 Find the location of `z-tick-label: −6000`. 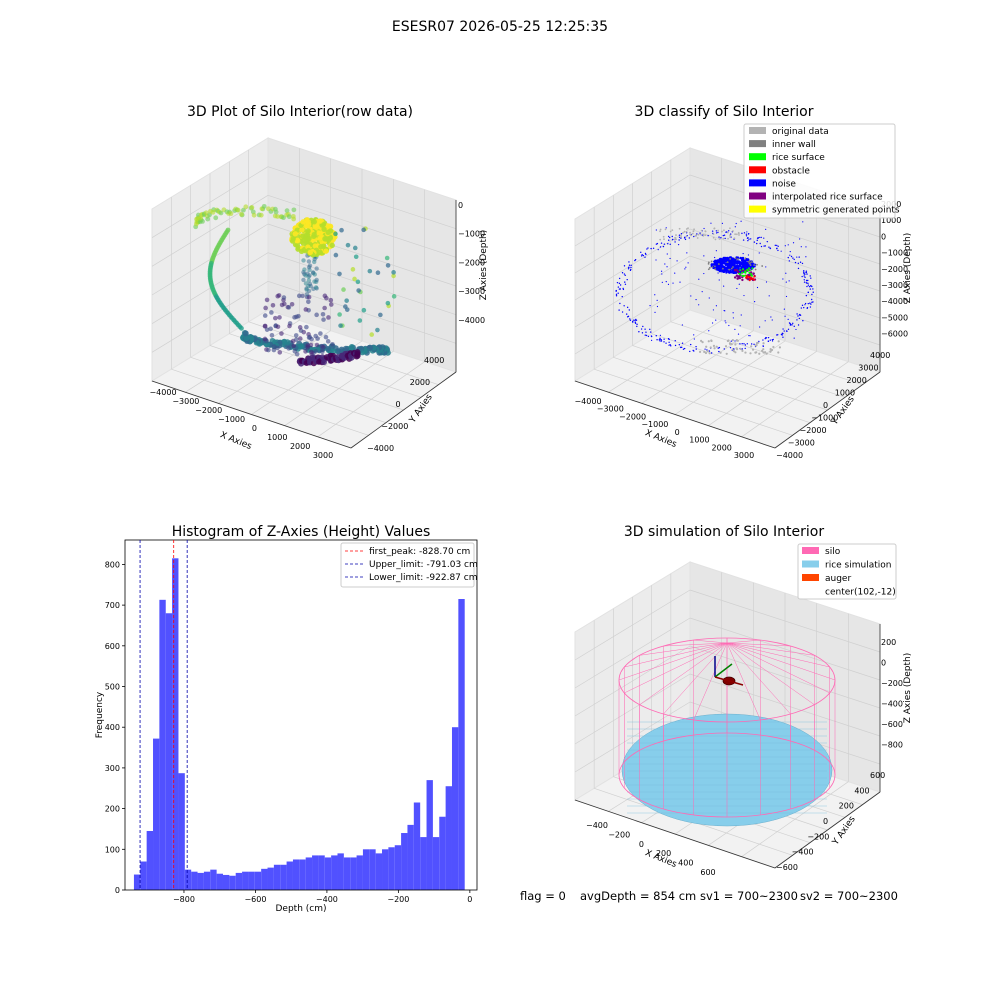

z-tick-label: −6000 is located at coordinates (894, 334).